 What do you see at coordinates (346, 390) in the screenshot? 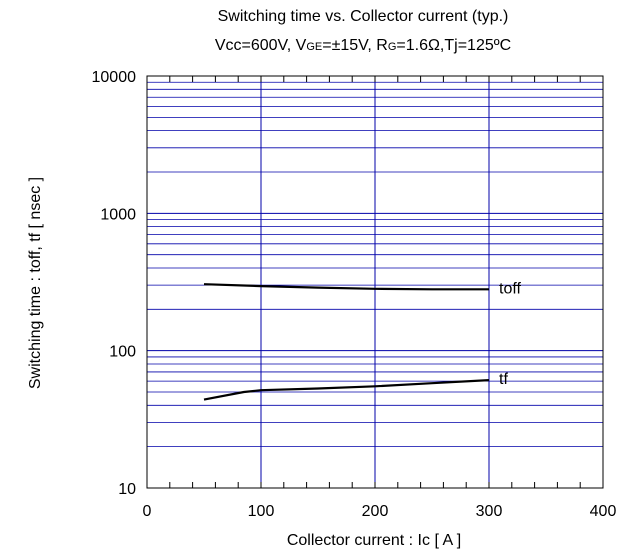
I see `series-line-tf` at bounding box center [346, 390].